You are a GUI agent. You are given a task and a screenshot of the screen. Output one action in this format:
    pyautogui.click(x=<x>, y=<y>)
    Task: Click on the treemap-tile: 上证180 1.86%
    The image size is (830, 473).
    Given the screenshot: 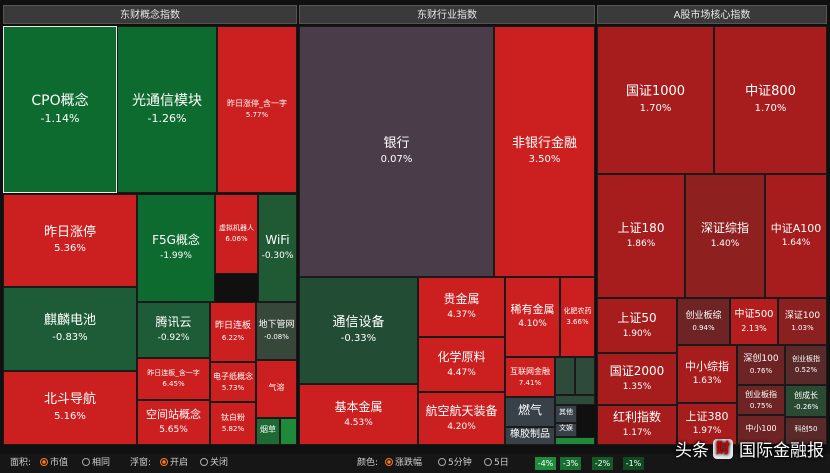 What is the action you would take?
    pyautogui.click(x=641, y=236)
    